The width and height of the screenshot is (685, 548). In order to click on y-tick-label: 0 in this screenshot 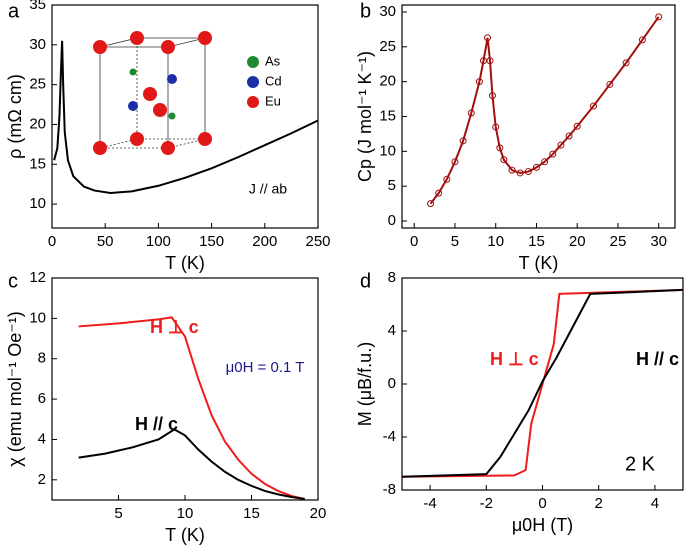, I will do `click(392, 220)`.